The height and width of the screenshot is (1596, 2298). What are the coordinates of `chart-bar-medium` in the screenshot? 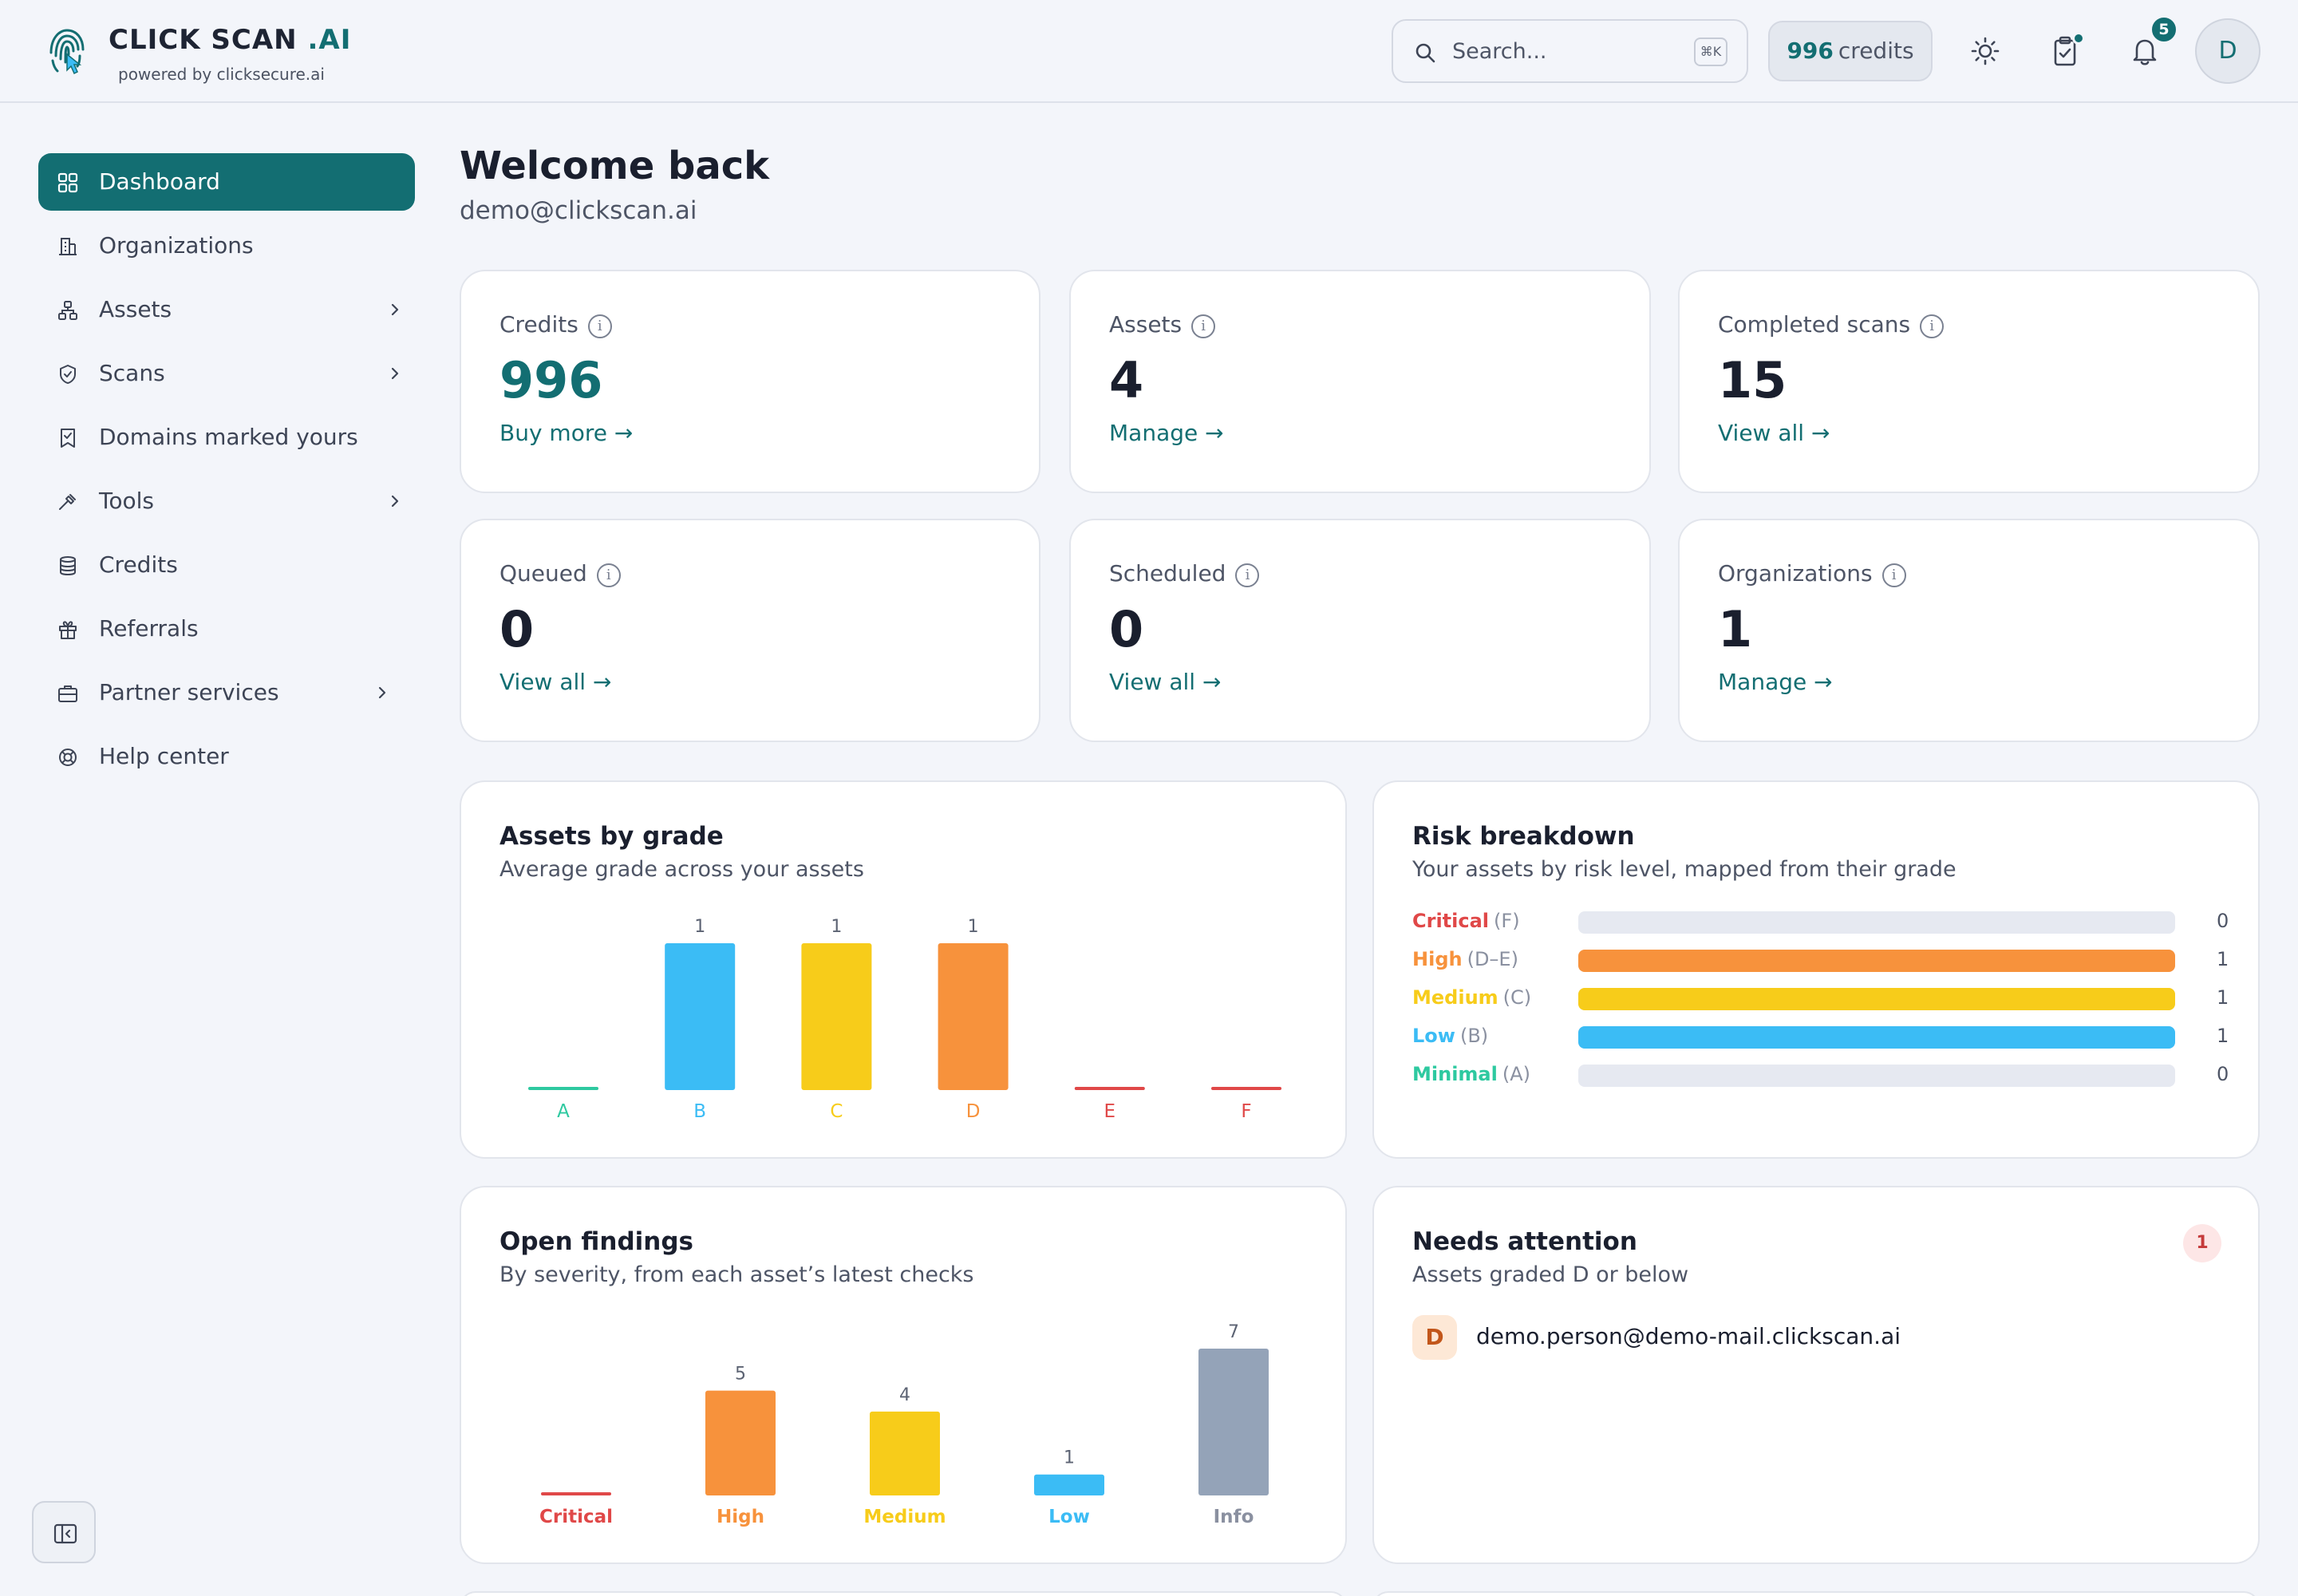 It's located at (905, 1453).